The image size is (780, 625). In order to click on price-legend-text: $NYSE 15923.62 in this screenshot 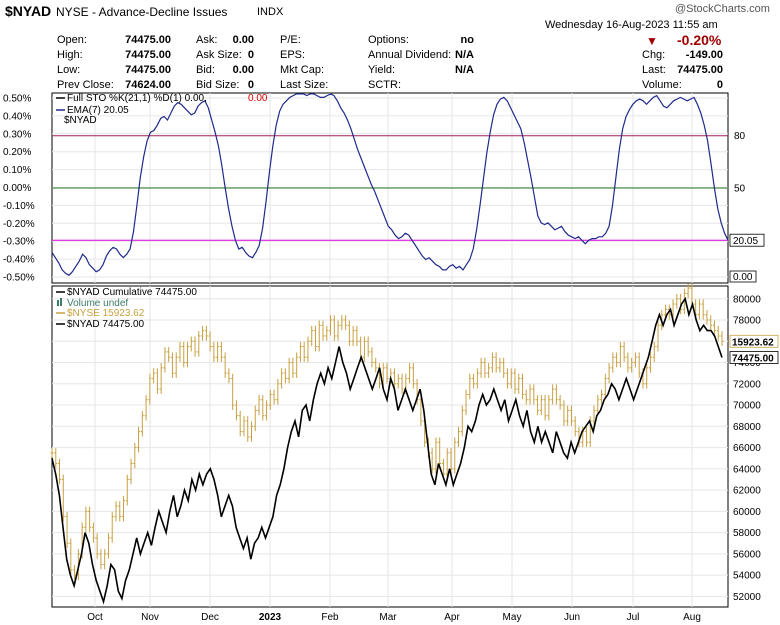, I will do `click(106, 313)`.